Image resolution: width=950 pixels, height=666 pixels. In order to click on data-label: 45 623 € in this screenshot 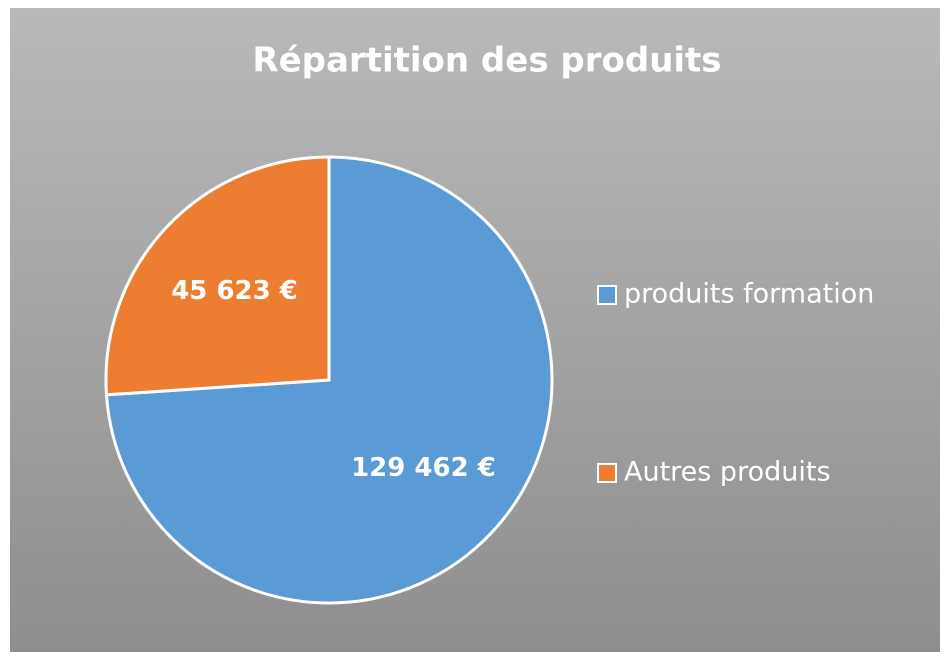, I will do `click(234, 291)`.